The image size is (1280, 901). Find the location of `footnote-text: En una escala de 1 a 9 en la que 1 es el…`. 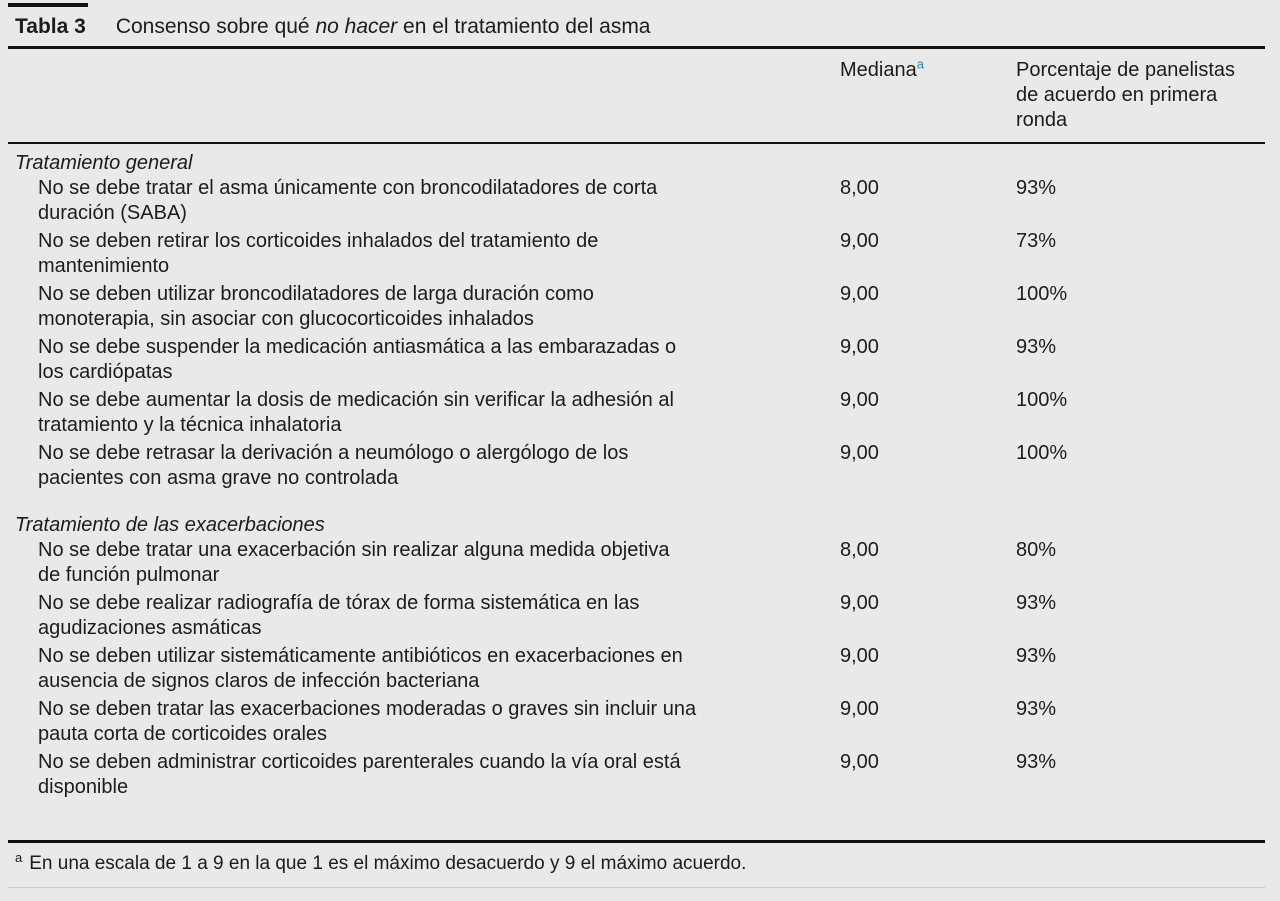

footnote-text: En una escala de 1 a 9 en la que 1 es el… is located at coordinates (388, 863).